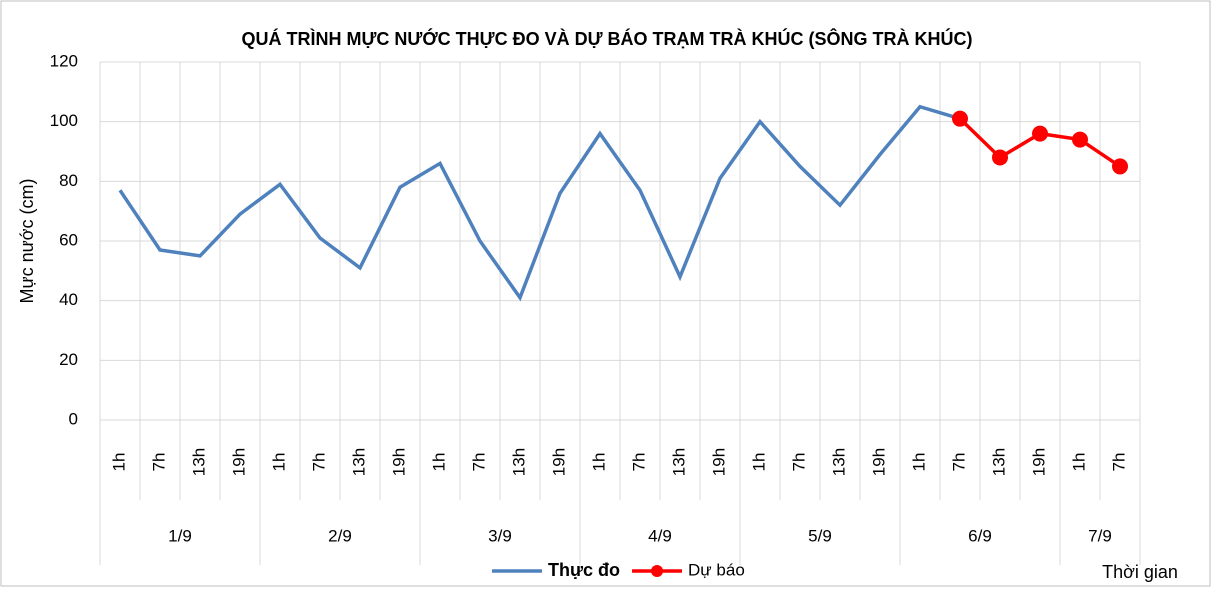 This screenshot has height=594, width=1213. Describe the element at coordinates (584, 570) in the screenshot. I see `legend-label: Thực đo` at that location.